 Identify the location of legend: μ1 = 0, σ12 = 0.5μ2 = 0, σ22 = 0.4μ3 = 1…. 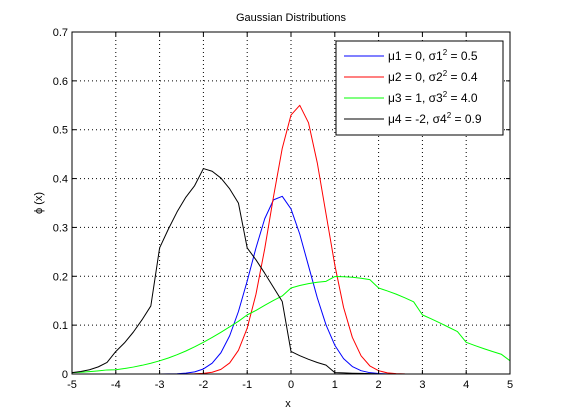
(419, 88).